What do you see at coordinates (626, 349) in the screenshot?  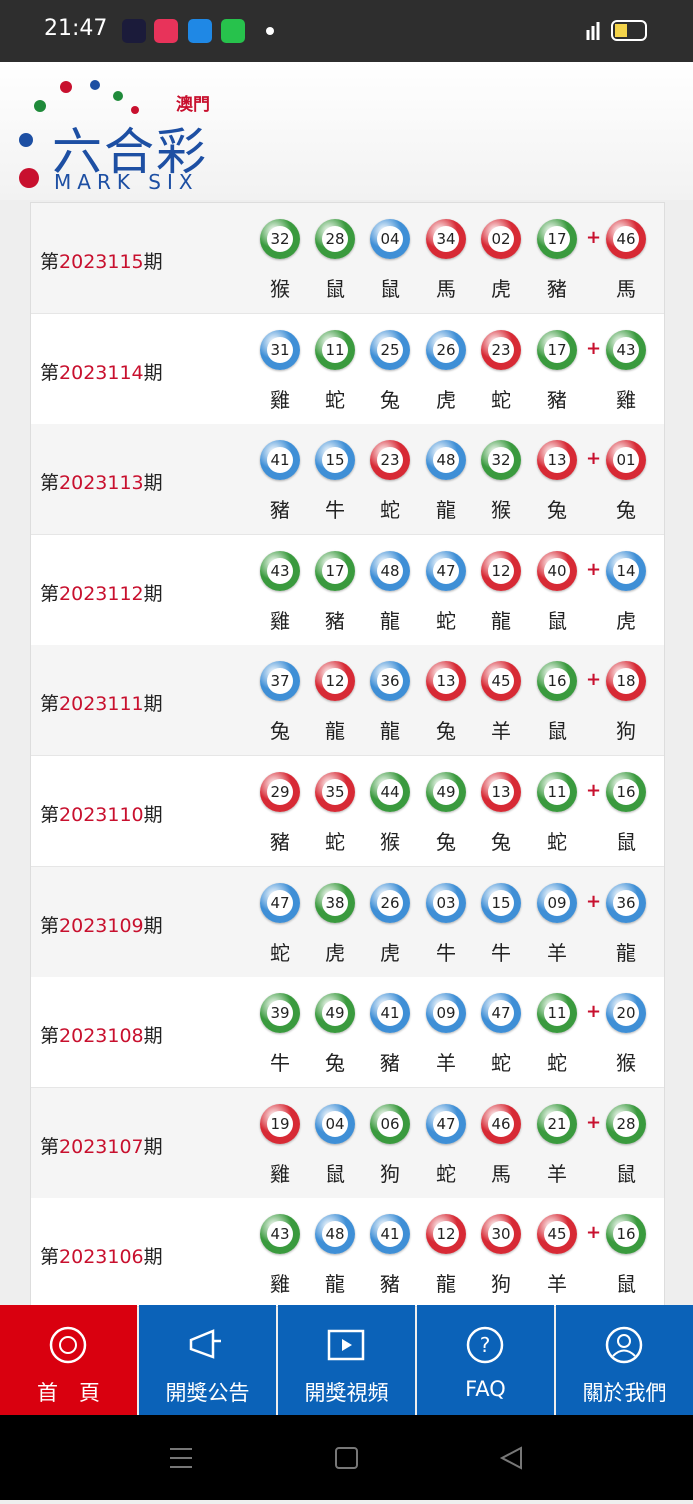 I see `special-ball: 43` at bounding box center [626, 349].